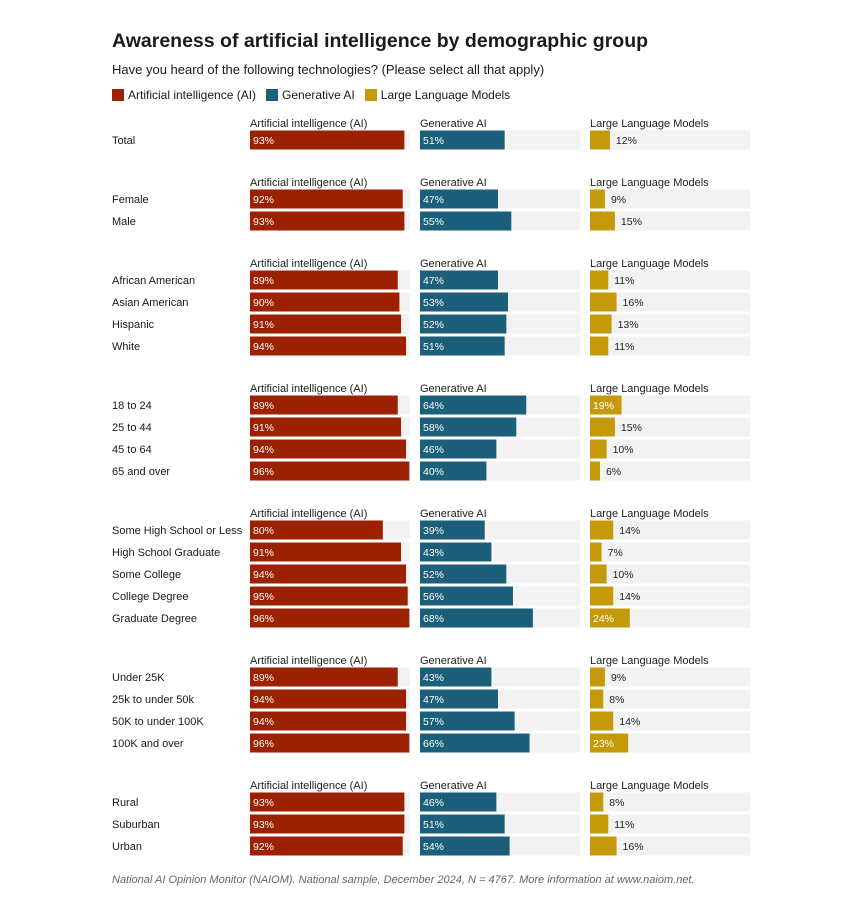 The width and height of the screenshot is (867, 903). I want to click on data-label: 39%, so click(433, 531).